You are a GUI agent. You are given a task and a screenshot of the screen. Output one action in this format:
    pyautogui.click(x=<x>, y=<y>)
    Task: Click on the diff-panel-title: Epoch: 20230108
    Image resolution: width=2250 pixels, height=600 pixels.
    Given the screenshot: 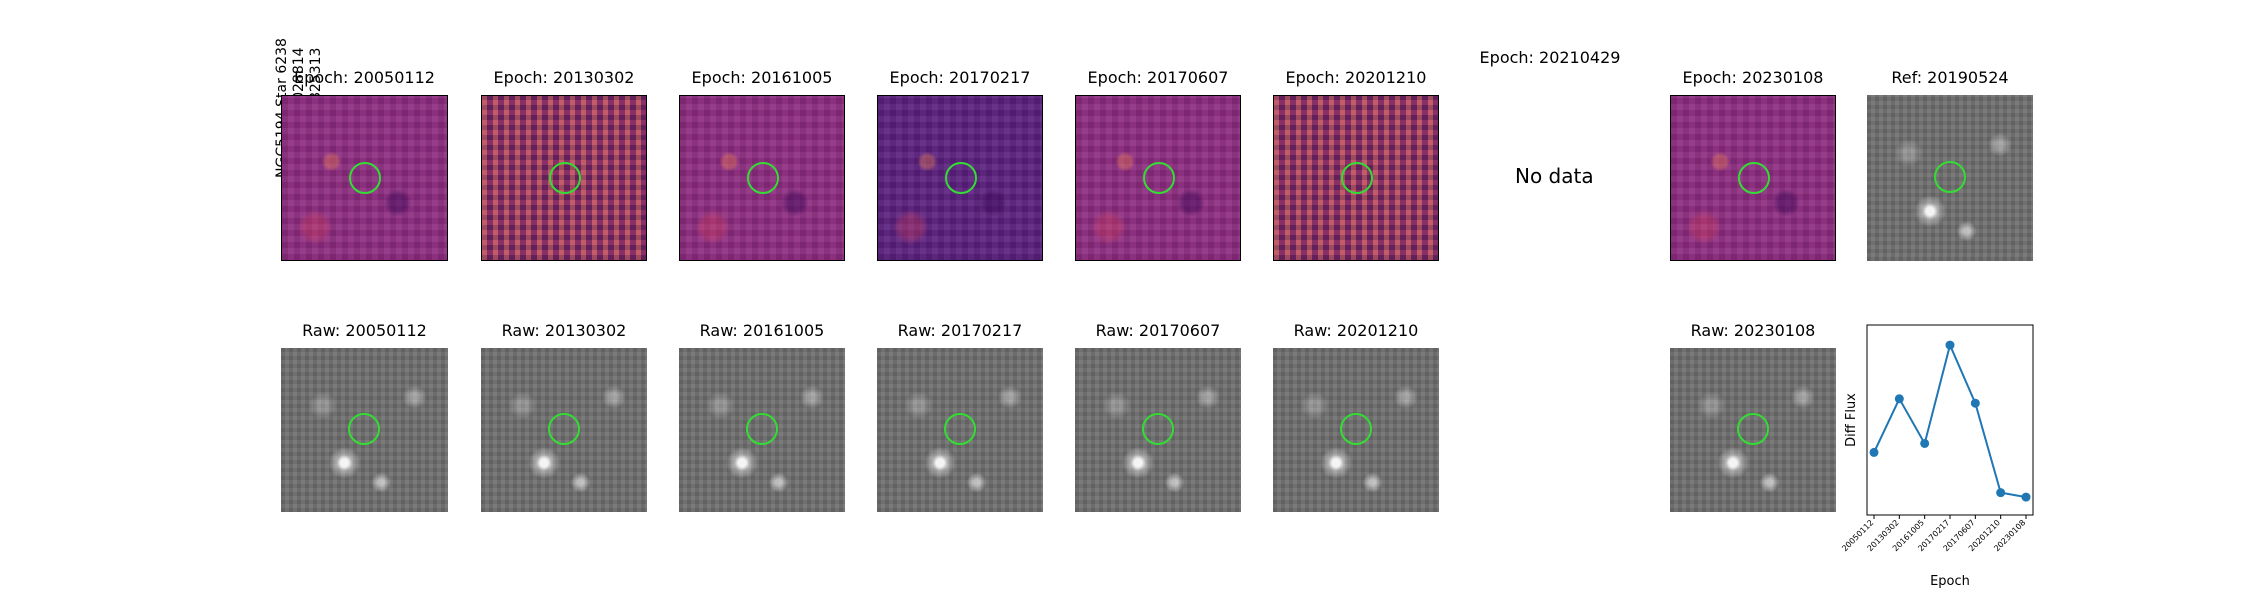 What is the action you would take?
    pyautogui.click(x=1753, y=77)
    